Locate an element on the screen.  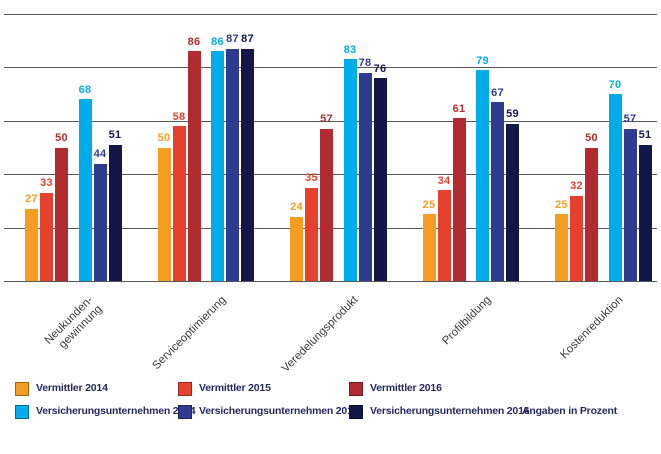
percent-note: Angaben in Prozent is located at coordinates (569, 411).